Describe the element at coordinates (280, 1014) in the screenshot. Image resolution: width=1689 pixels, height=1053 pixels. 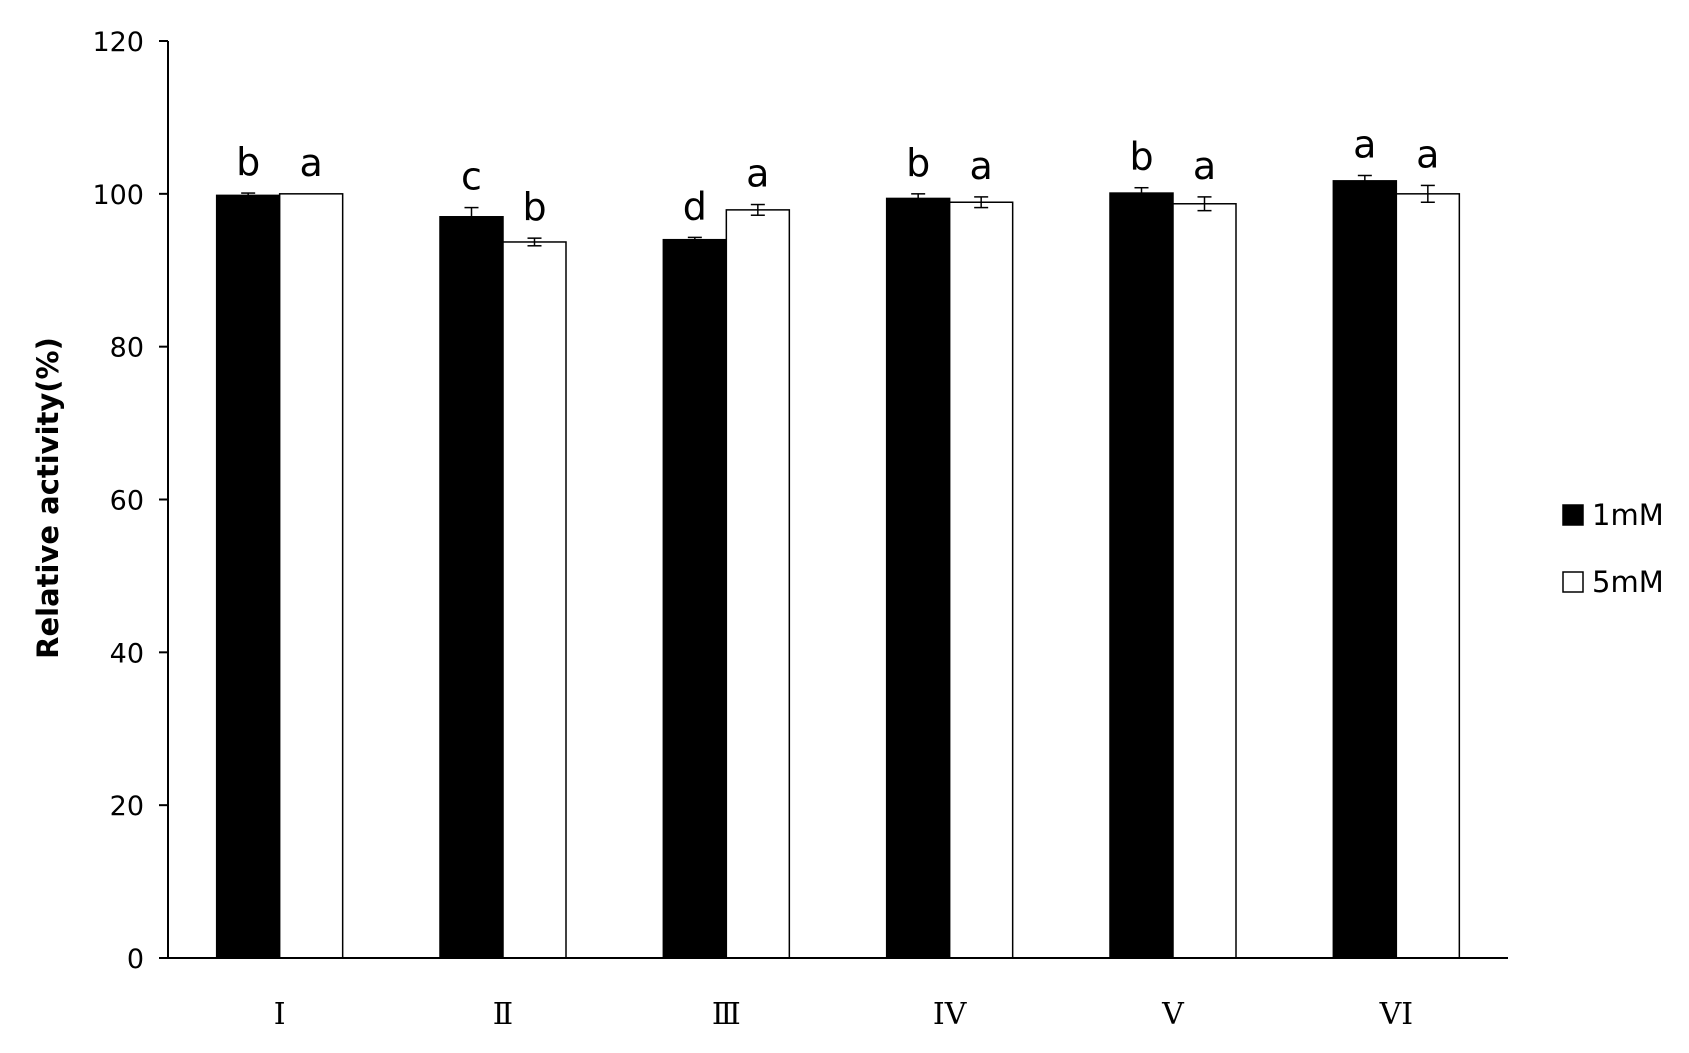
I see `x-category-label: Ⅰ` at that location.